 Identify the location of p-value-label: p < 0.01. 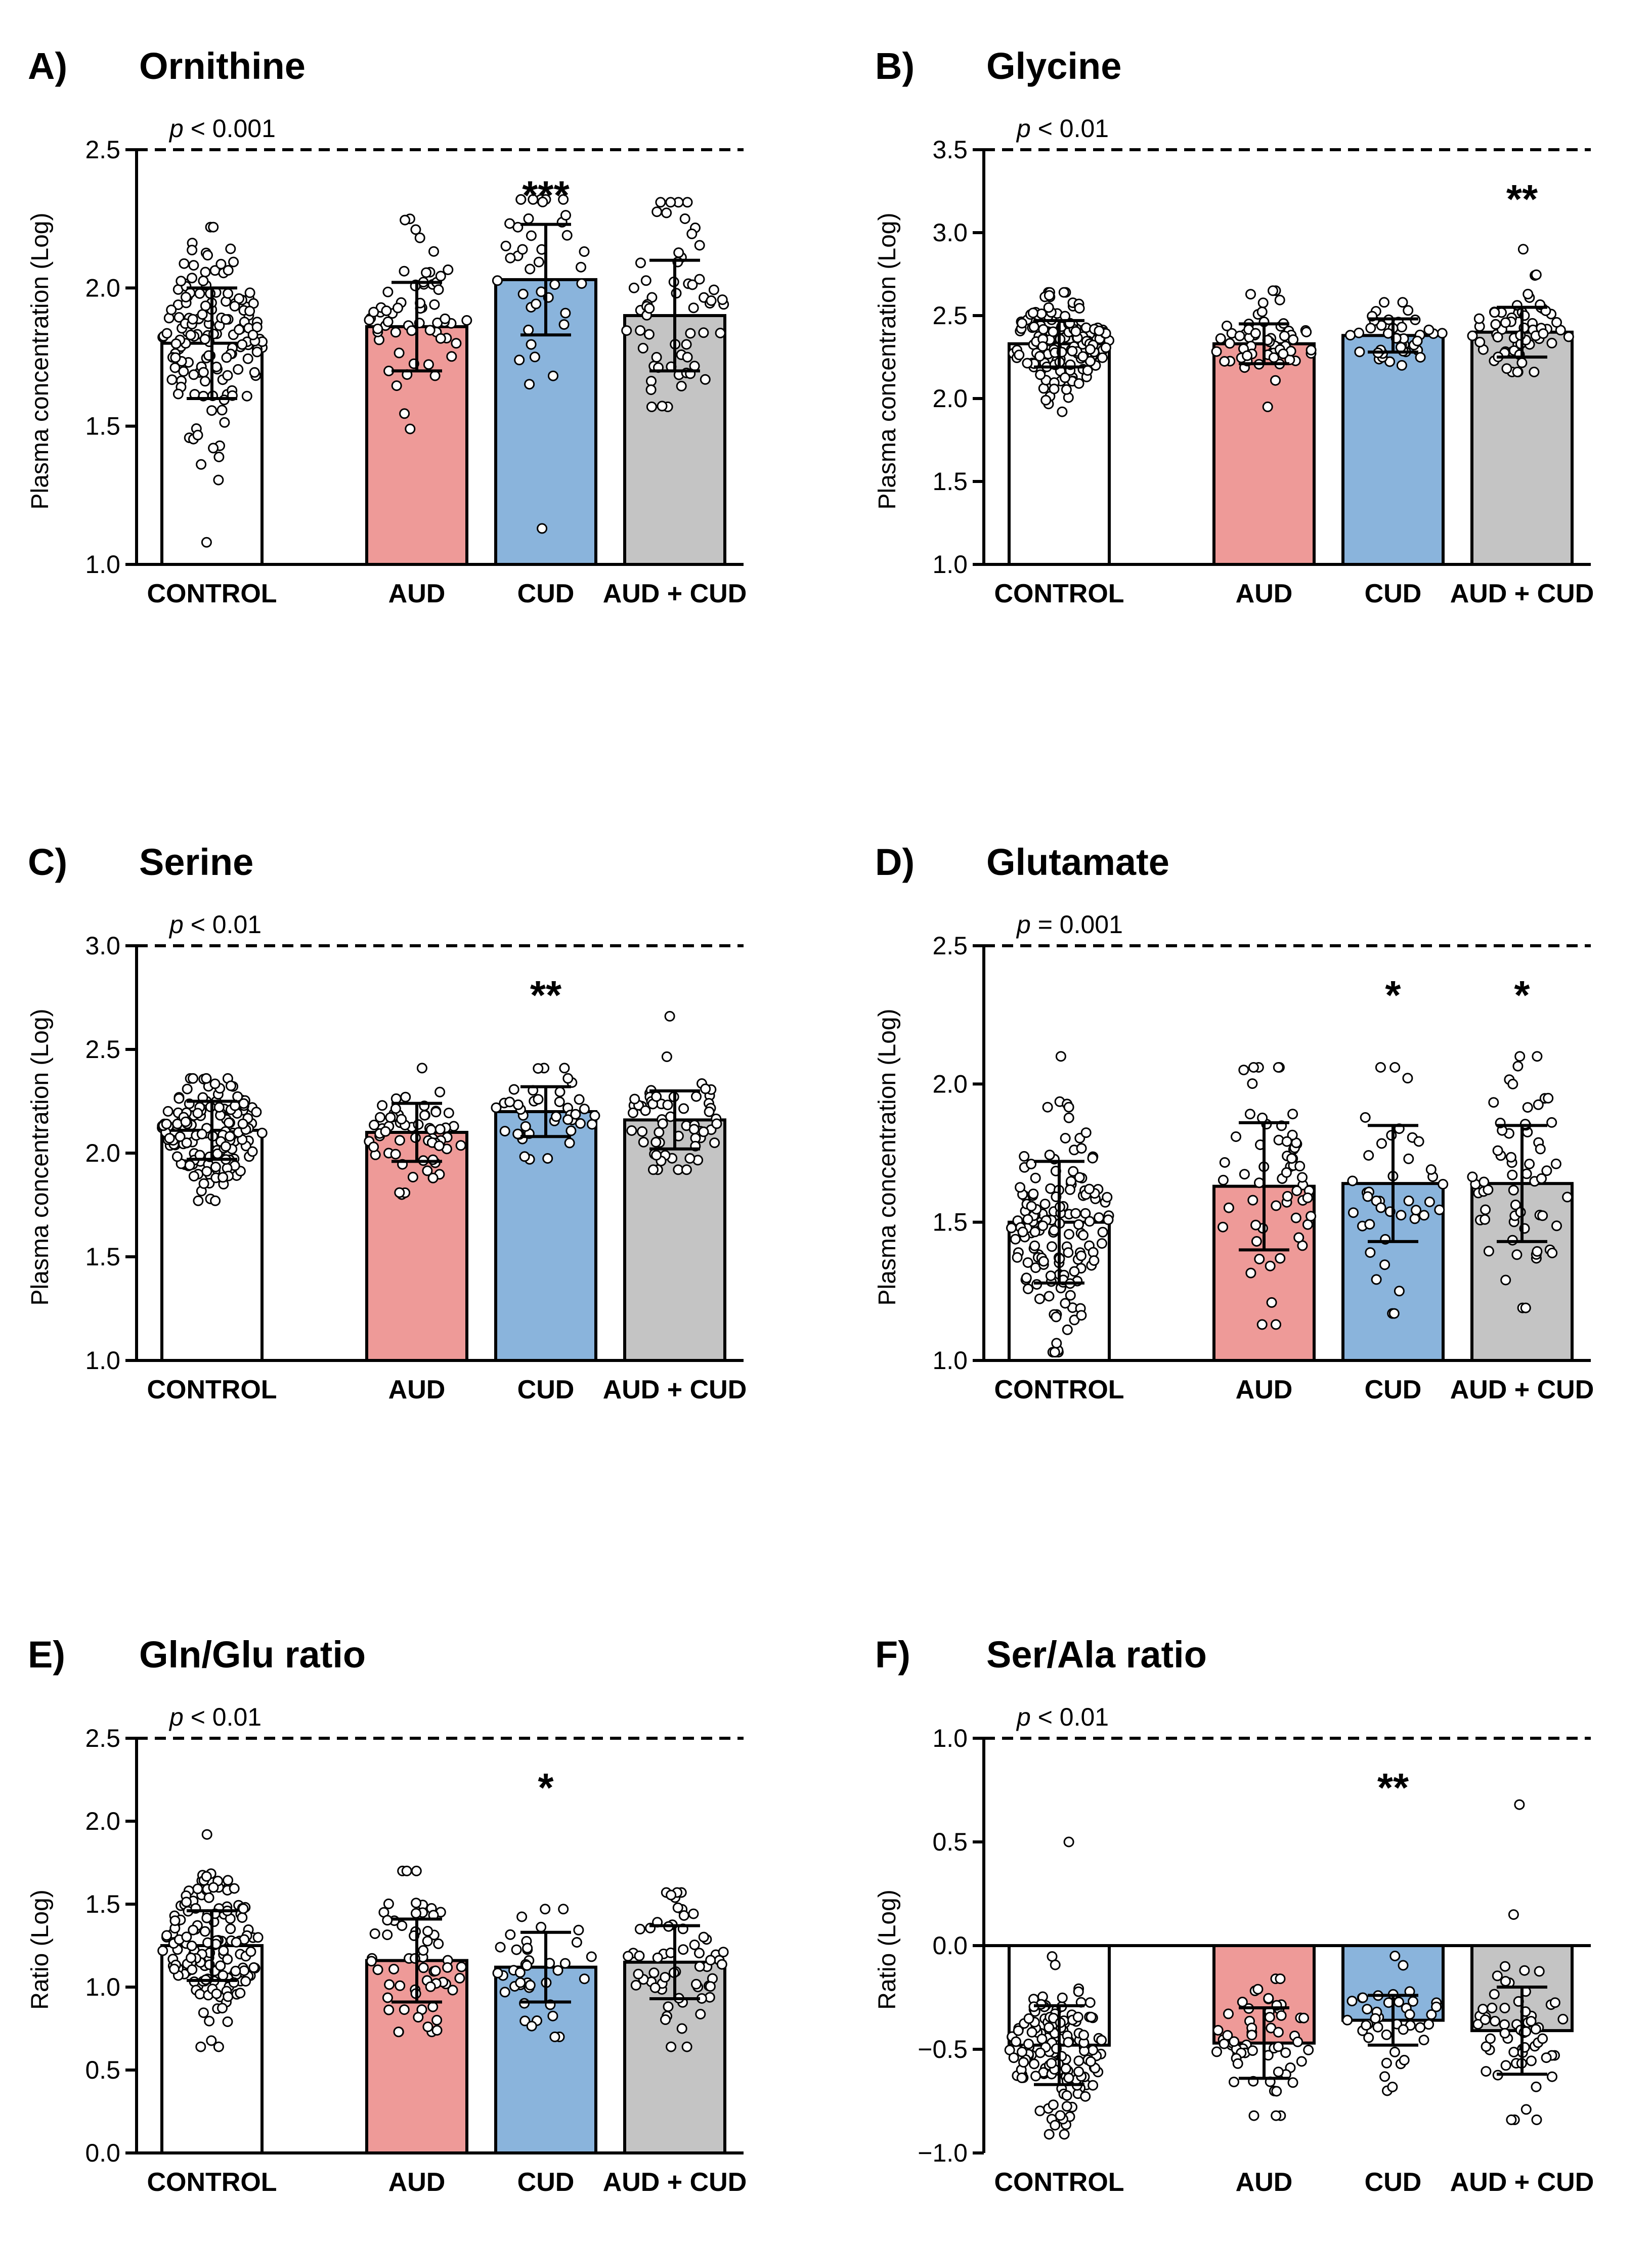
(1062, 129).